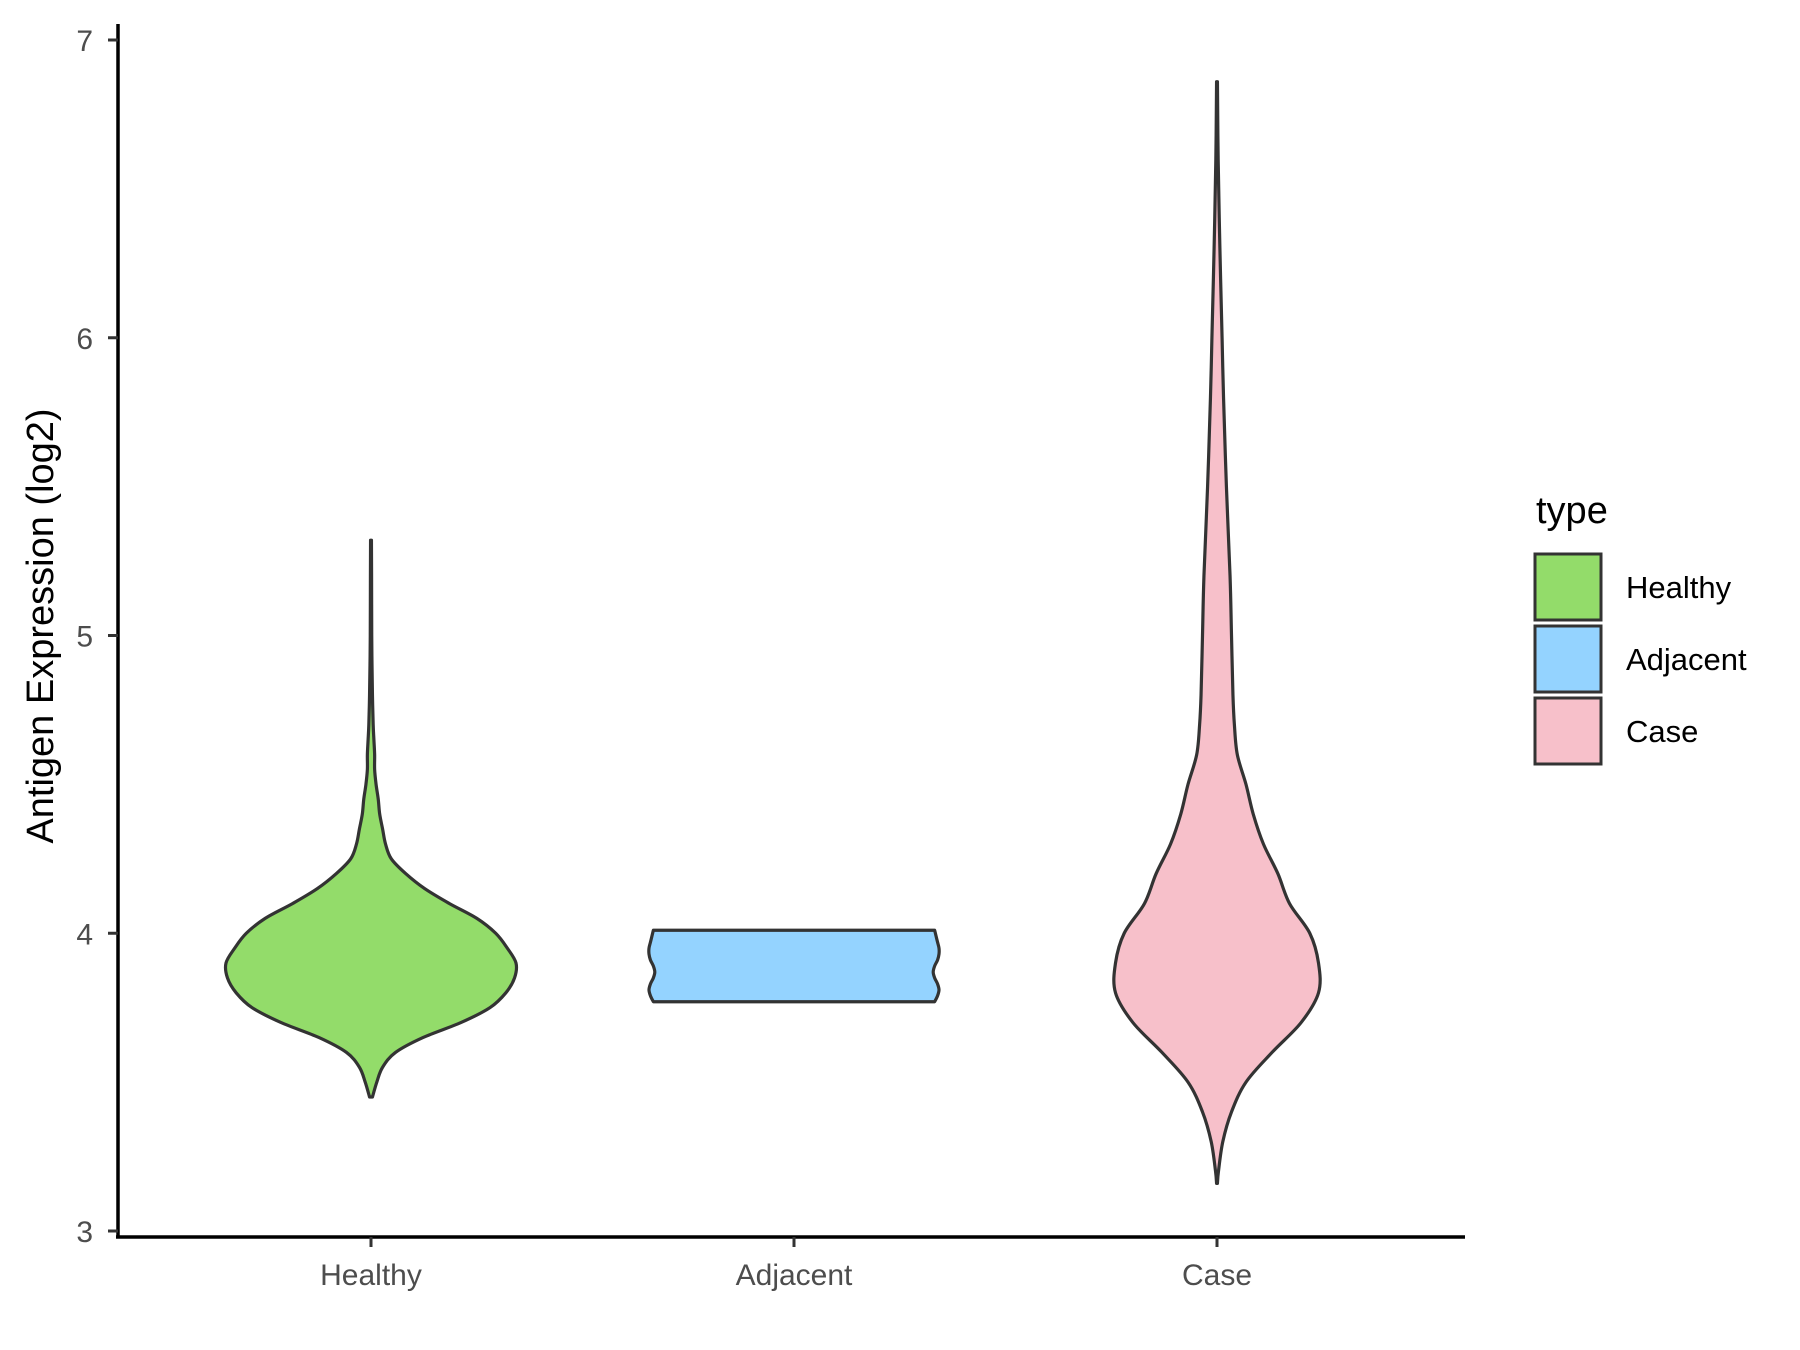 The image size is (1800, 1350). What do you see at coordinates (1662, 731) in the screenshot?
I see `legend-label-case: Case` at bounding box center [1662, 731].